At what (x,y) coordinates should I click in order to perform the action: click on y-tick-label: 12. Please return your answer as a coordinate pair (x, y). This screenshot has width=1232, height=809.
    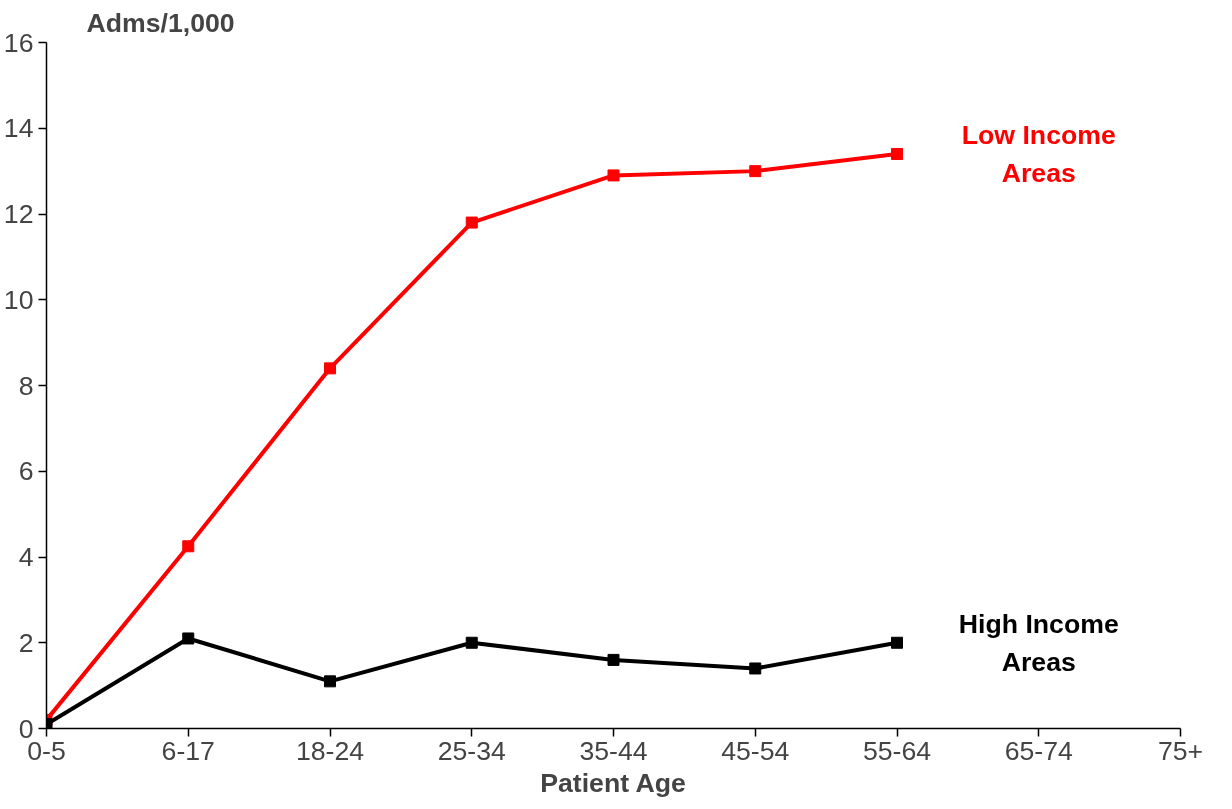
    Looking at the image, I should click on (18, 214).